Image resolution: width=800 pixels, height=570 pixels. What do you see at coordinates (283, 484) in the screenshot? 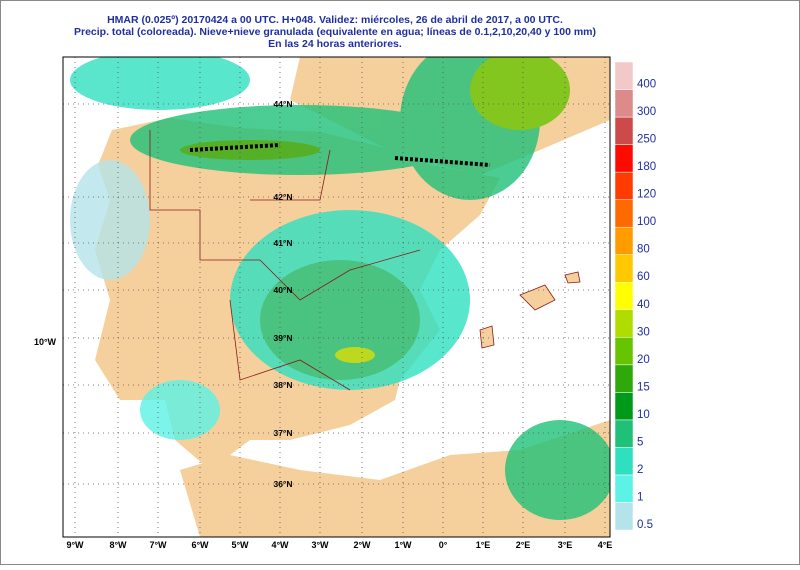
I see `latitude-label: 36°N` at bounding box center [283, 484].